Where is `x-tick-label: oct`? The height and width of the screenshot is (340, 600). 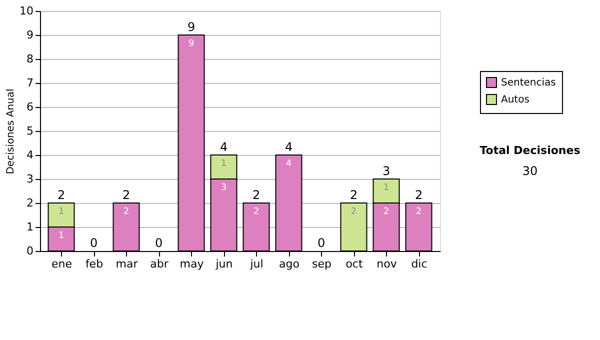
x-tick-label: oct is located at coordinates (355, 264).